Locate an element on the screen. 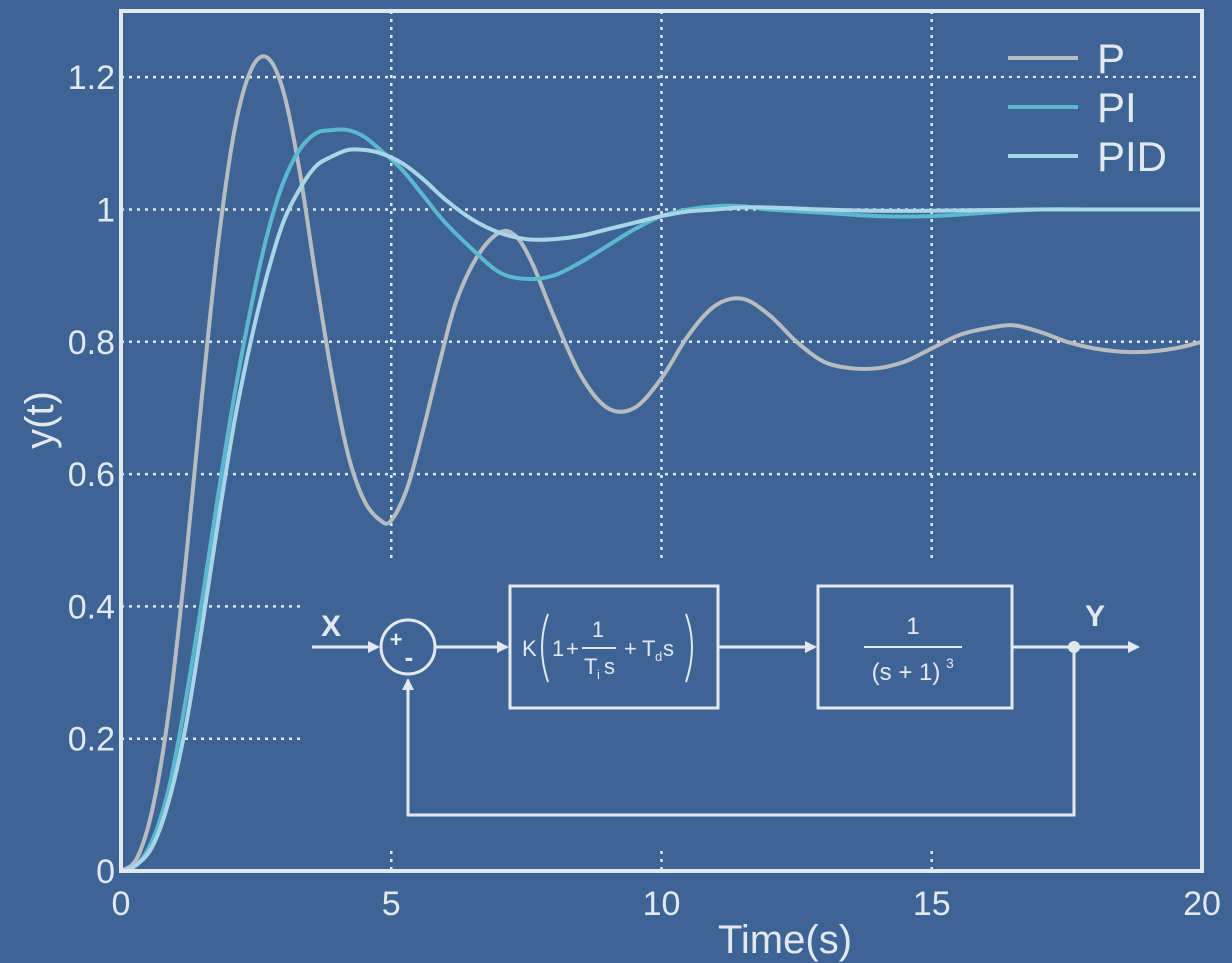 The height and width of the screenshot is (963, 1232). legend-label-pi: PI is located at coordinates (1117, 107).